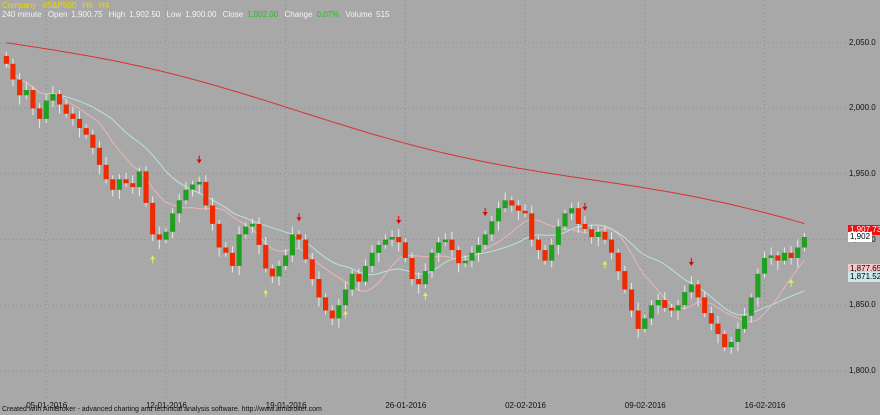 The image size is (880, 415). What do you see at coordinates (862, 42) in the screenshot?
I see `y-tick-label: 2,050.0` at bounding box center [862, 42].